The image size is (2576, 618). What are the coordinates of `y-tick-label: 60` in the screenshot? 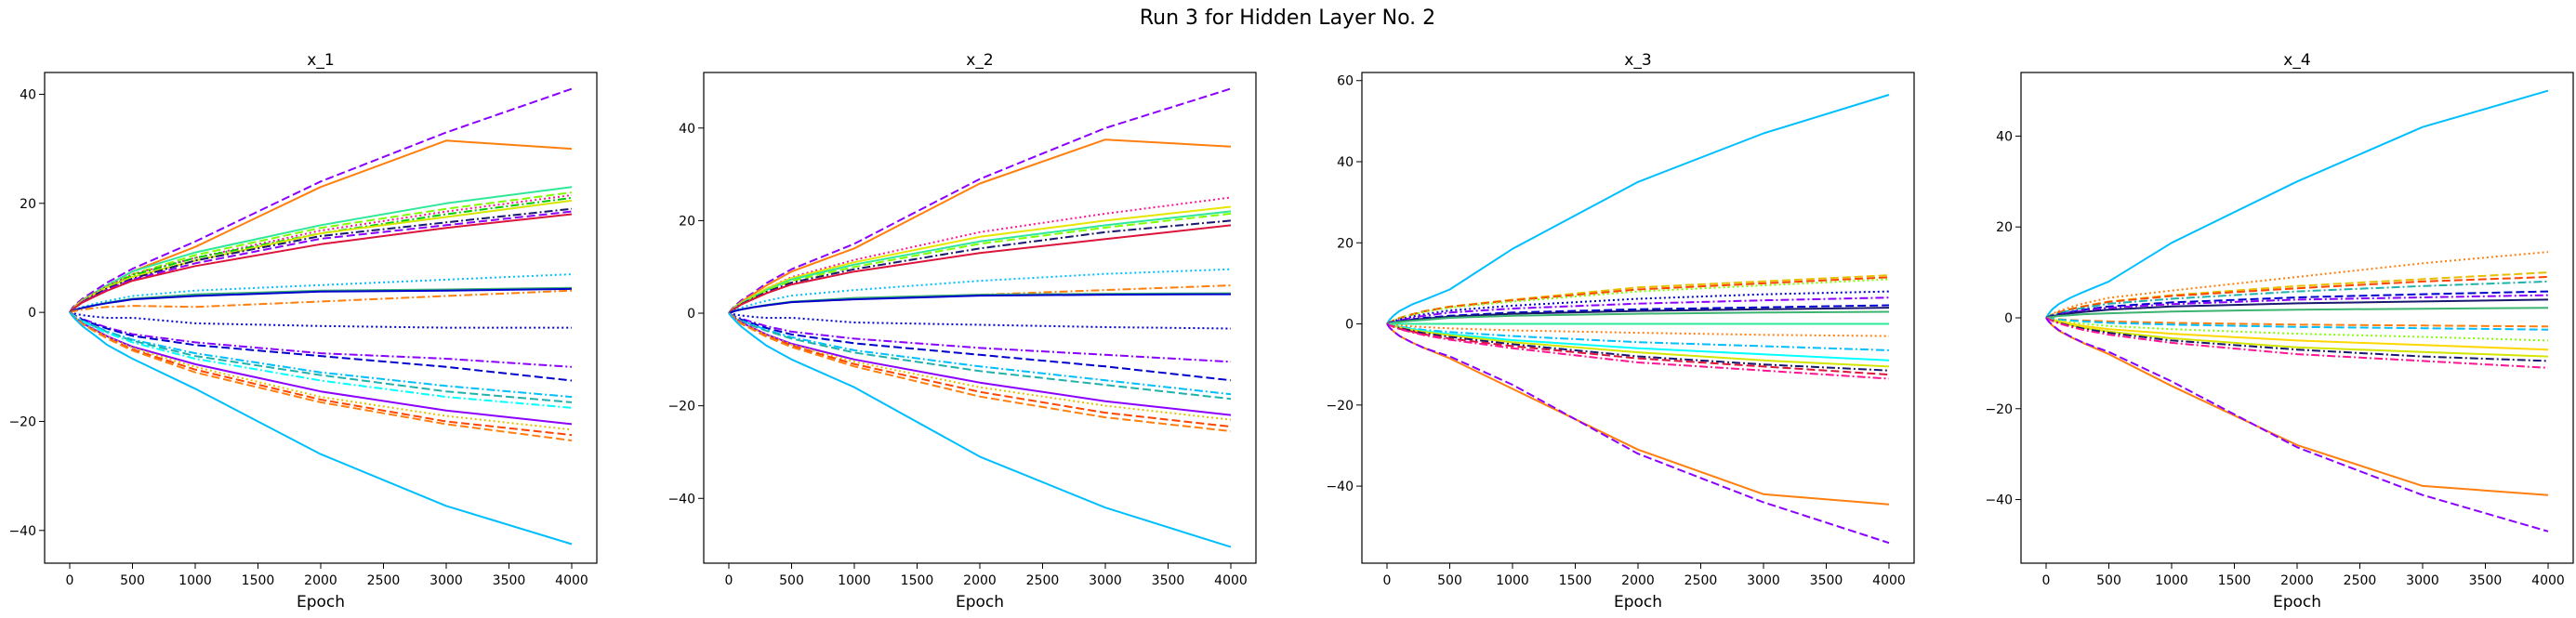 It's located at (1345, 81).